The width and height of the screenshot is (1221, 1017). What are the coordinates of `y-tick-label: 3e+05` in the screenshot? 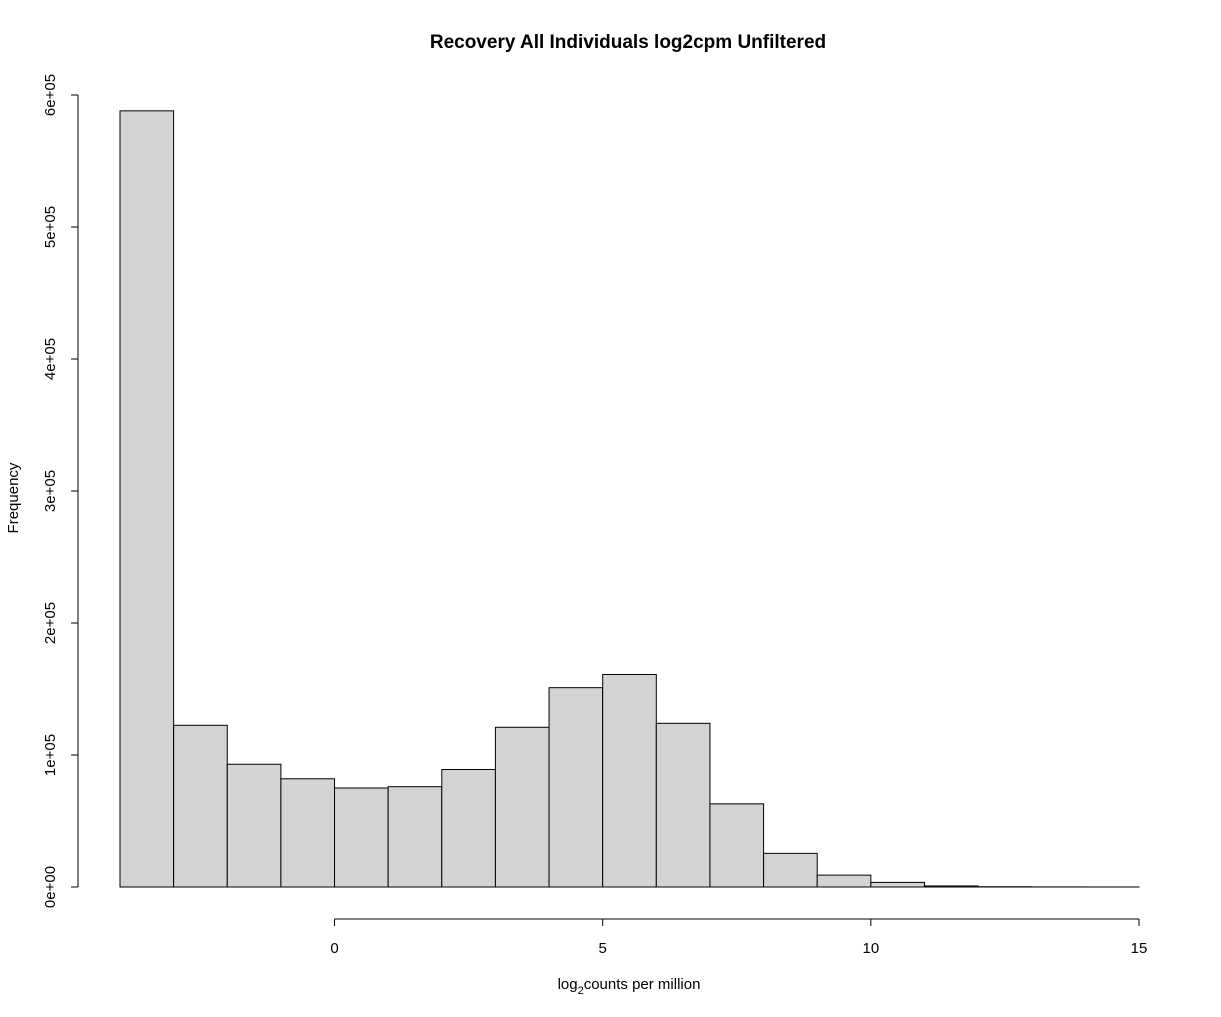 It's located at (50, 491).